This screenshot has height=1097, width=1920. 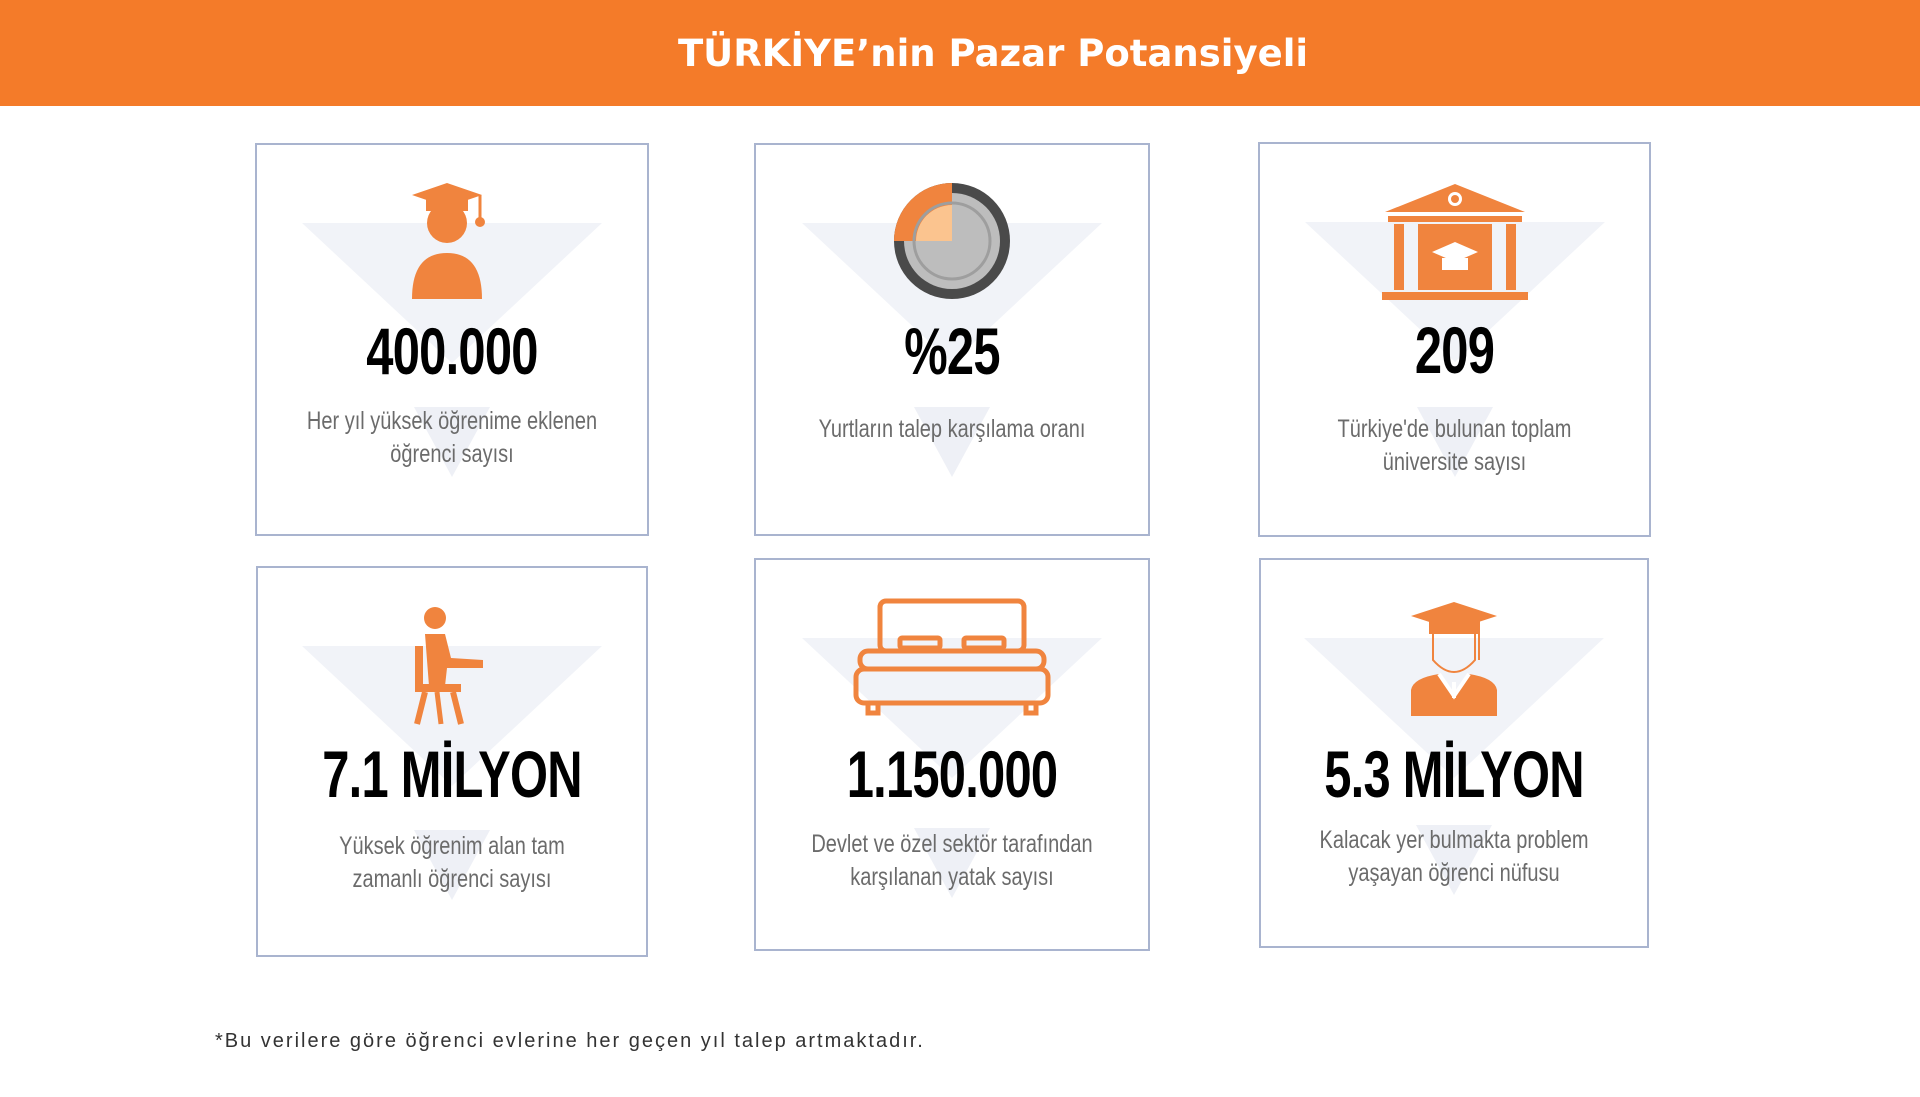 I want to click on stat-value: 1.150.000, so click(x=952, y=774).